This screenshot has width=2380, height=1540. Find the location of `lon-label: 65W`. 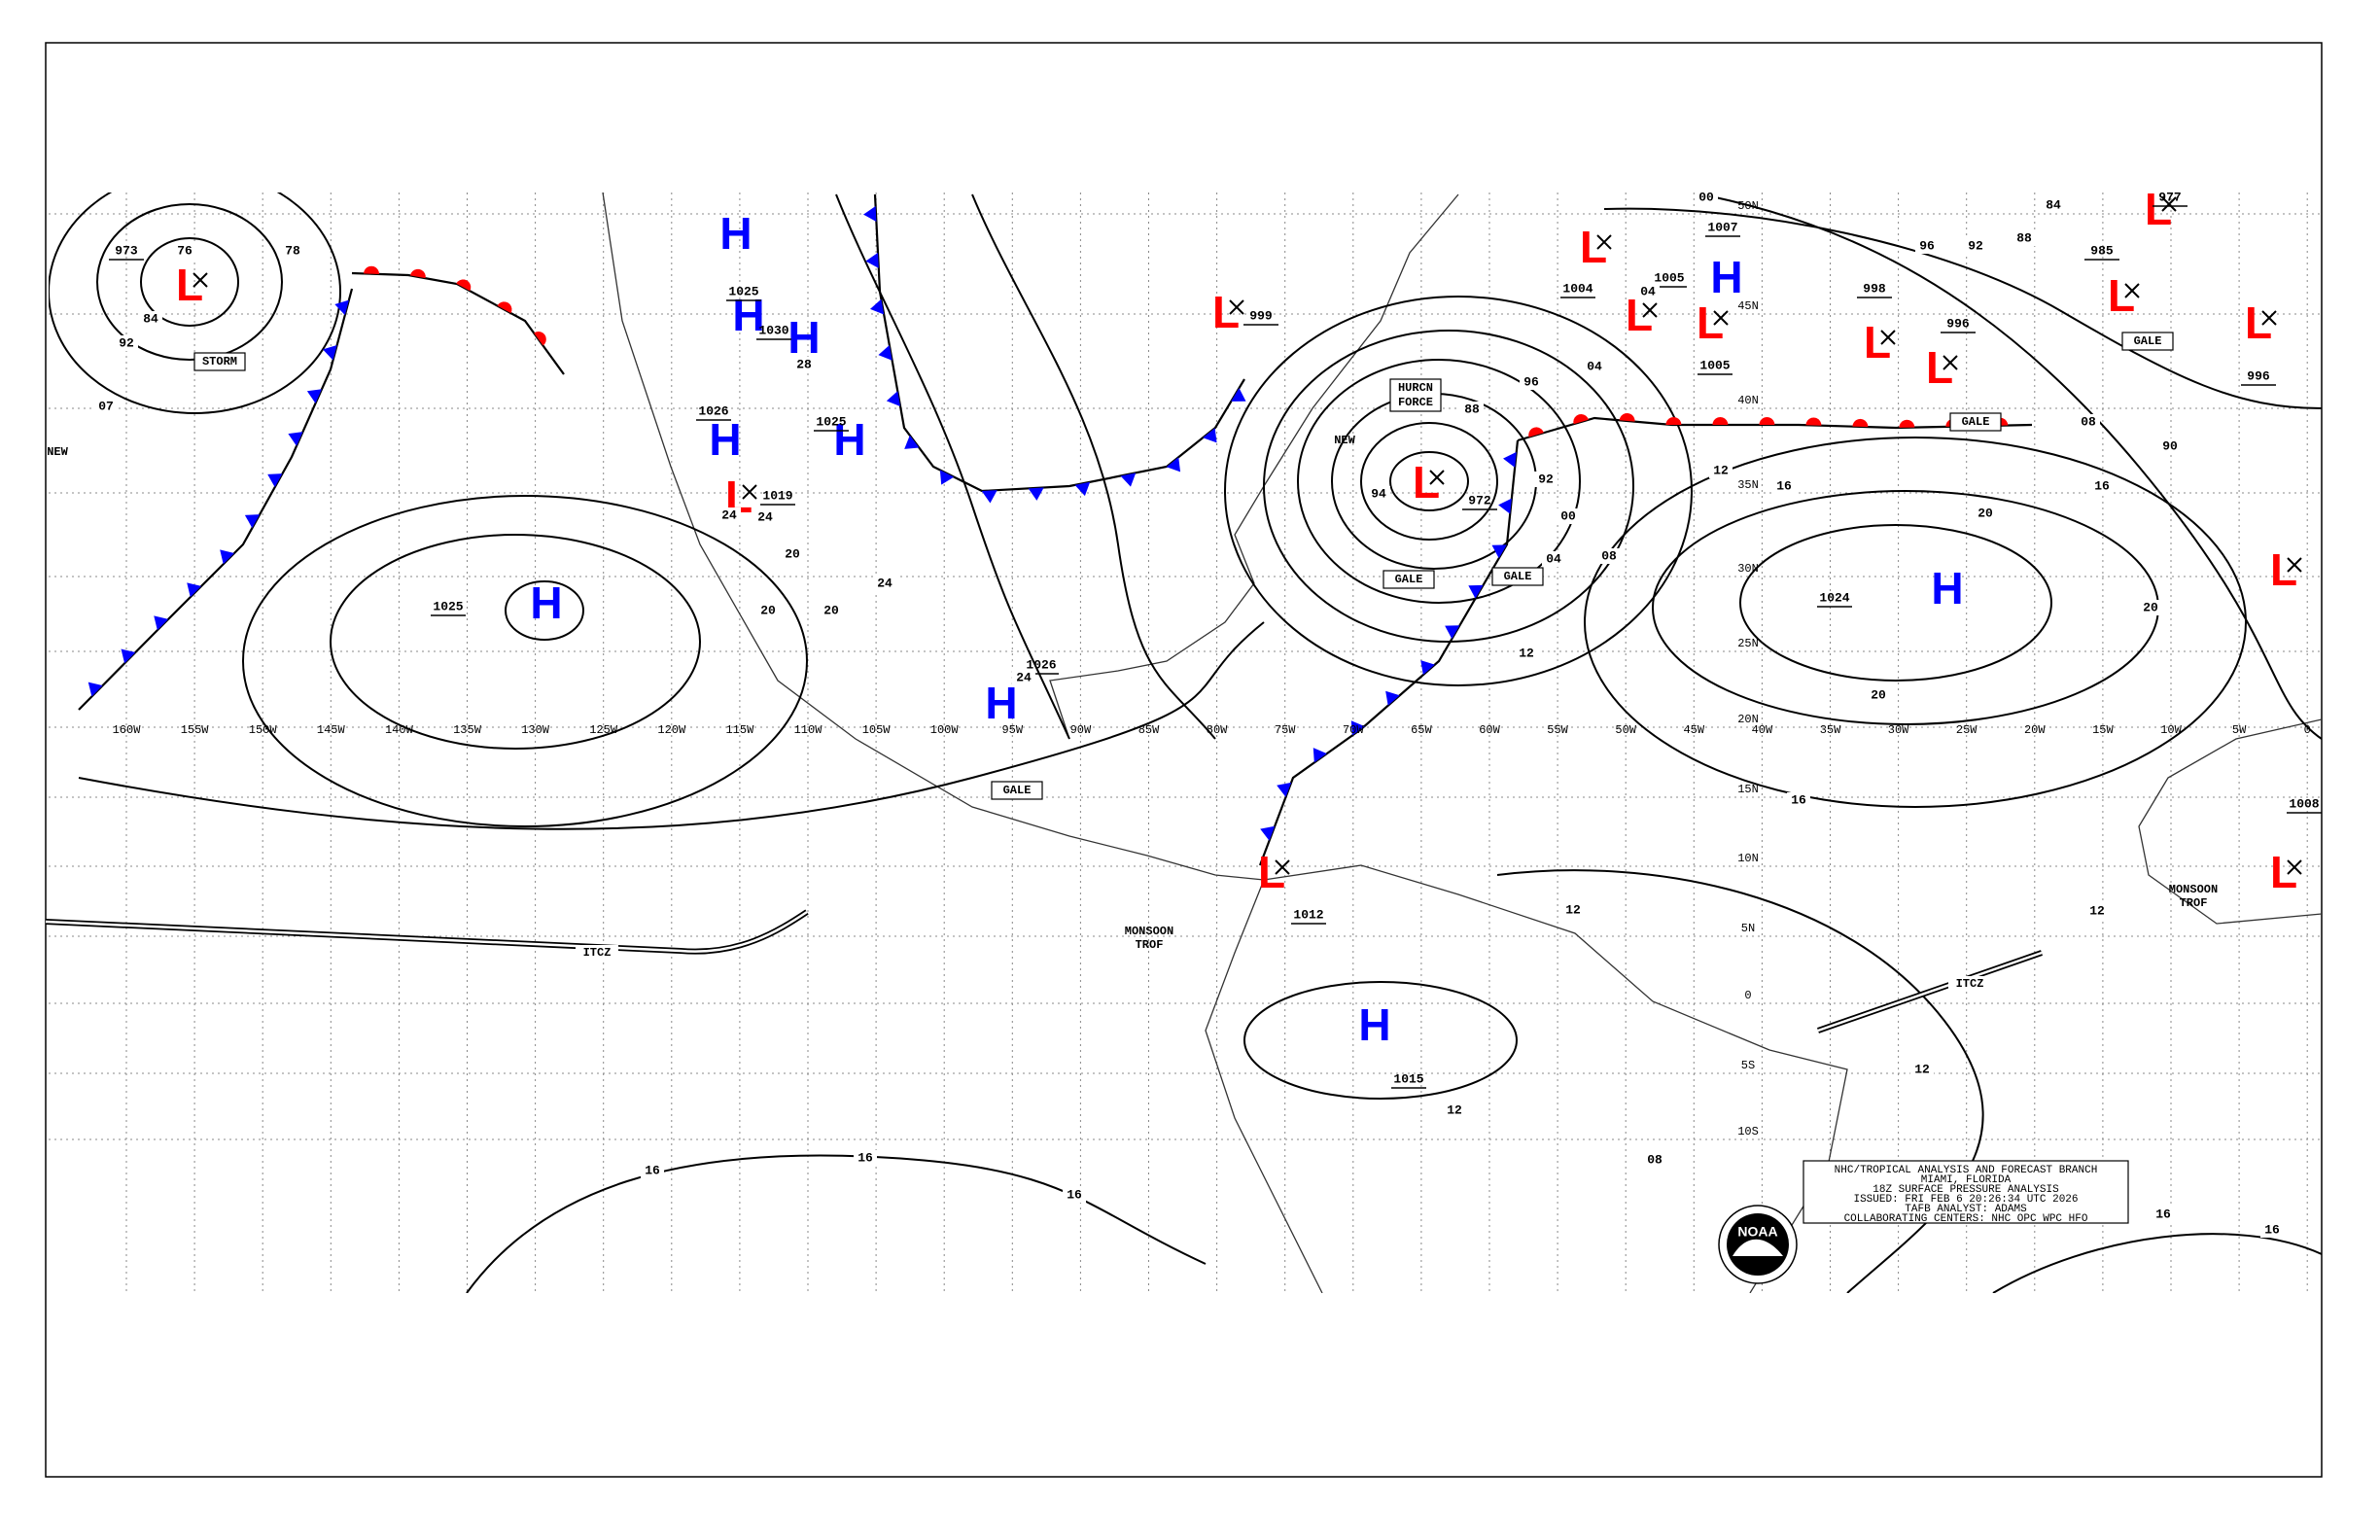

lon-label: 65W is located at coordinates (1421, 730).